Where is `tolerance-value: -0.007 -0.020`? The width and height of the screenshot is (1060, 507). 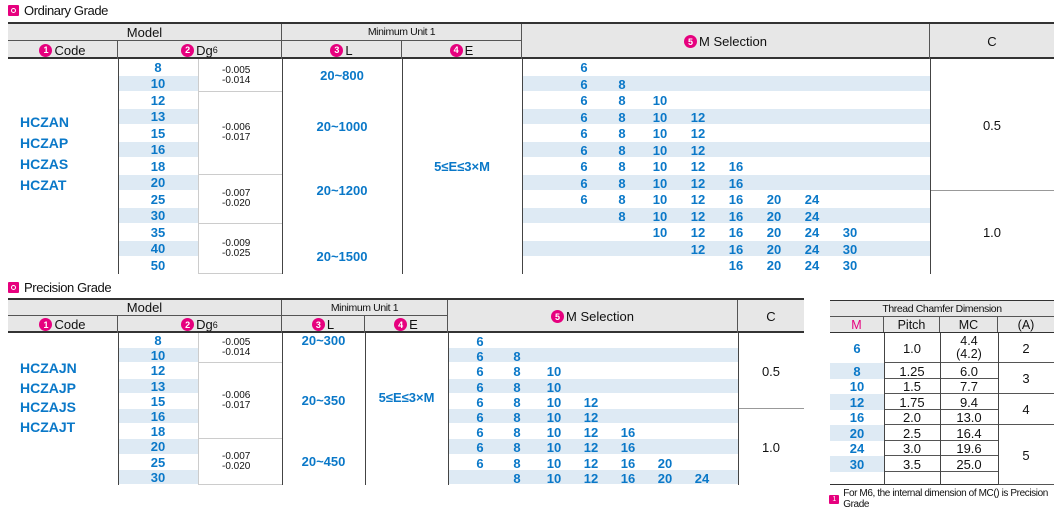 tolerance-value: -0.007 -0.020 is located at coordinates (236, 199).